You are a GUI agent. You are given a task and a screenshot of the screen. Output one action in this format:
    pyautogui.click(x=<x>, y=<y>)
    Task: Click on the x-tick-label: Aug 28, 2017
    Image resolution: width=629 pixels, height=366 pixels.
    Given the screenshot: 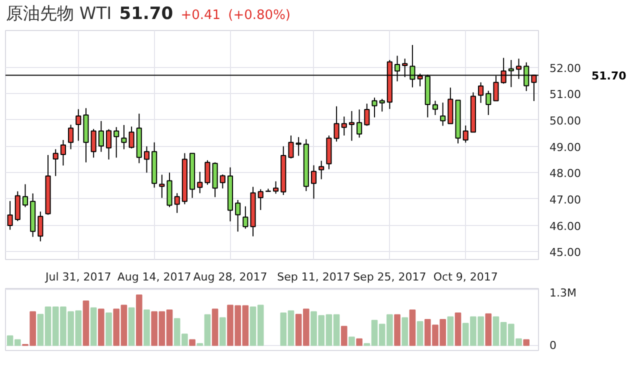 What is the action you would take?
    pyautogui.click(x=230, y=277)
    